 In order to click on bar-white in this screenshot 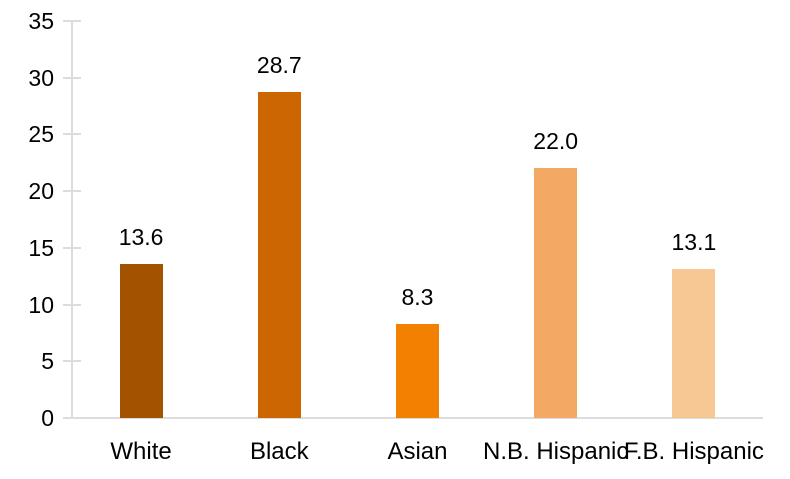, I will do `click(141, 340)`.